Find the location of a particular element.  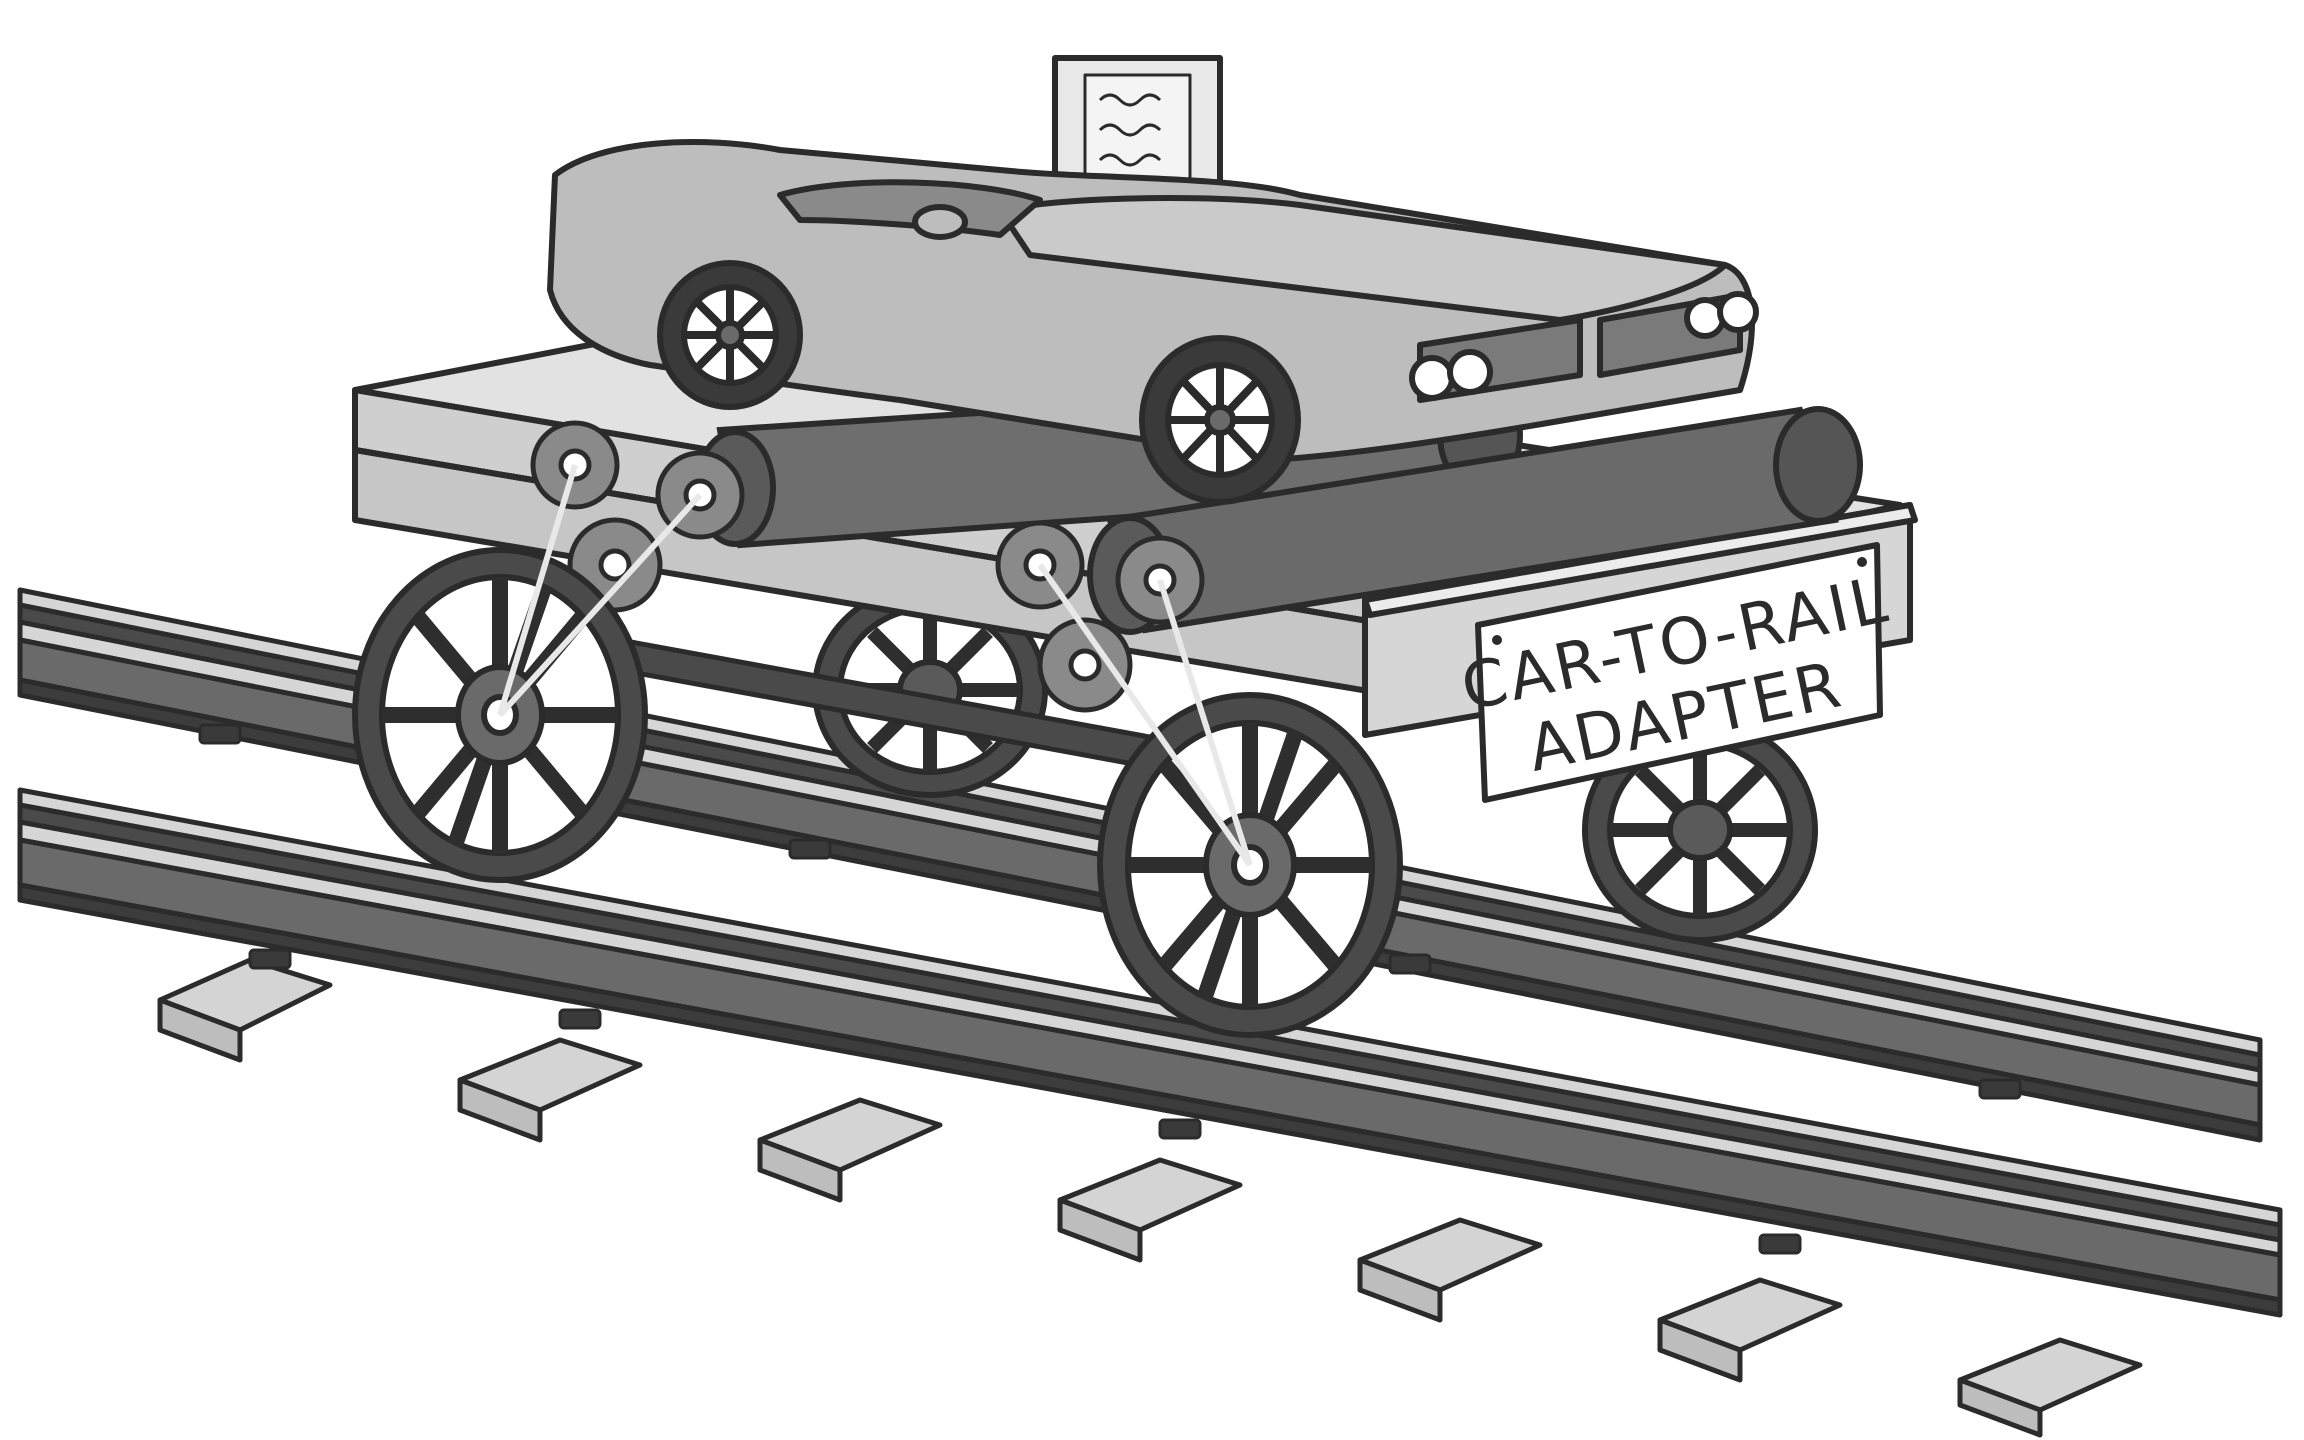

headlights is located at coordinates (1584, 346).